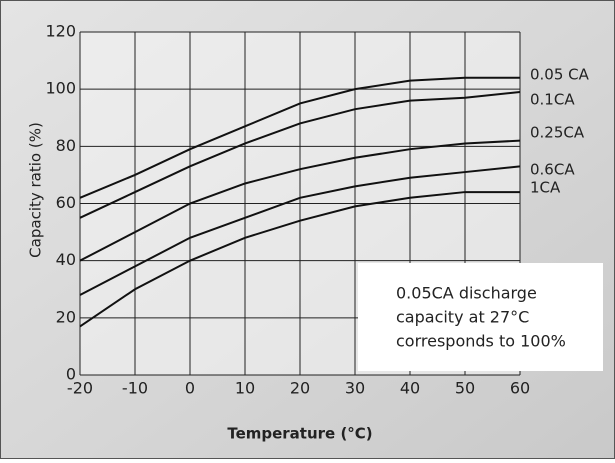 This screenshot has height=463, width=615. I want to click on x-tick-label: 10, so click(245, 388).